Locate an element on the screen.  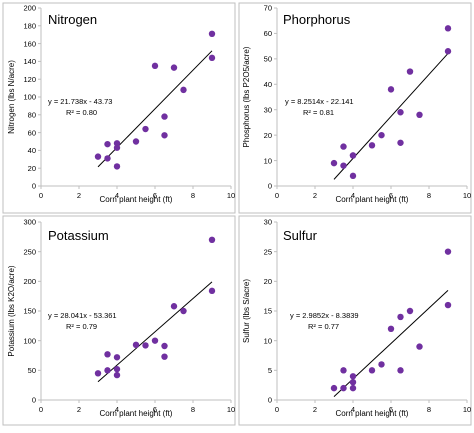
chart-title: Sulfur is located at coordinates (300, 235).